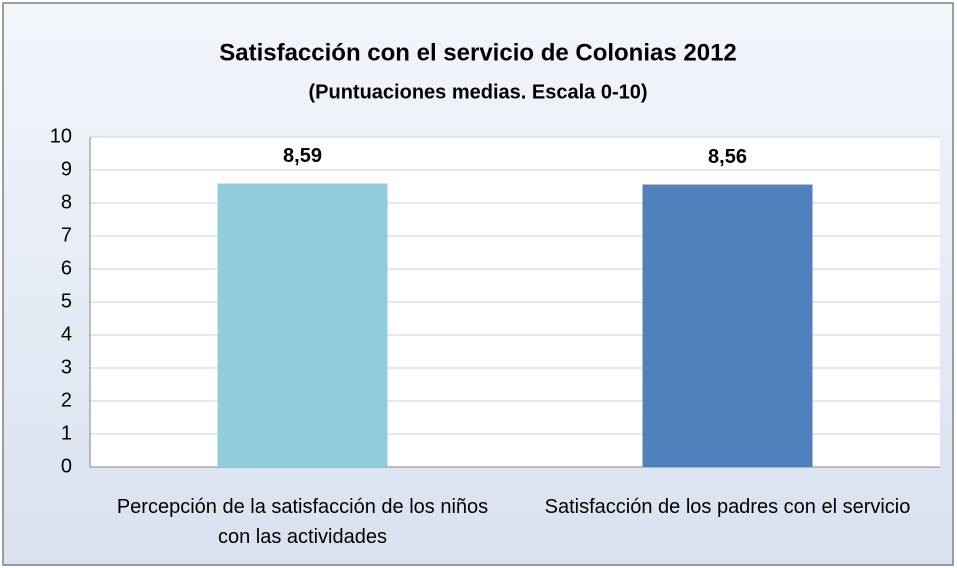 The width and height of the screenshot is (957, 568). I want to click on y-tick-label: 1, so click(66, 433).